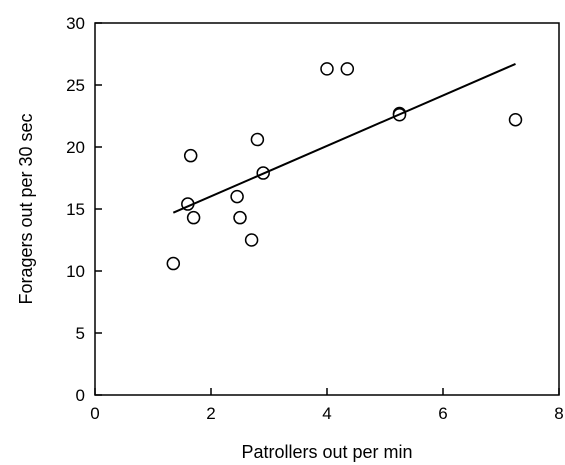  What do you see at coordinates (75, 271) in the screenshot?
I see `y-tick-label: 10` at bounding box center [75, 271].